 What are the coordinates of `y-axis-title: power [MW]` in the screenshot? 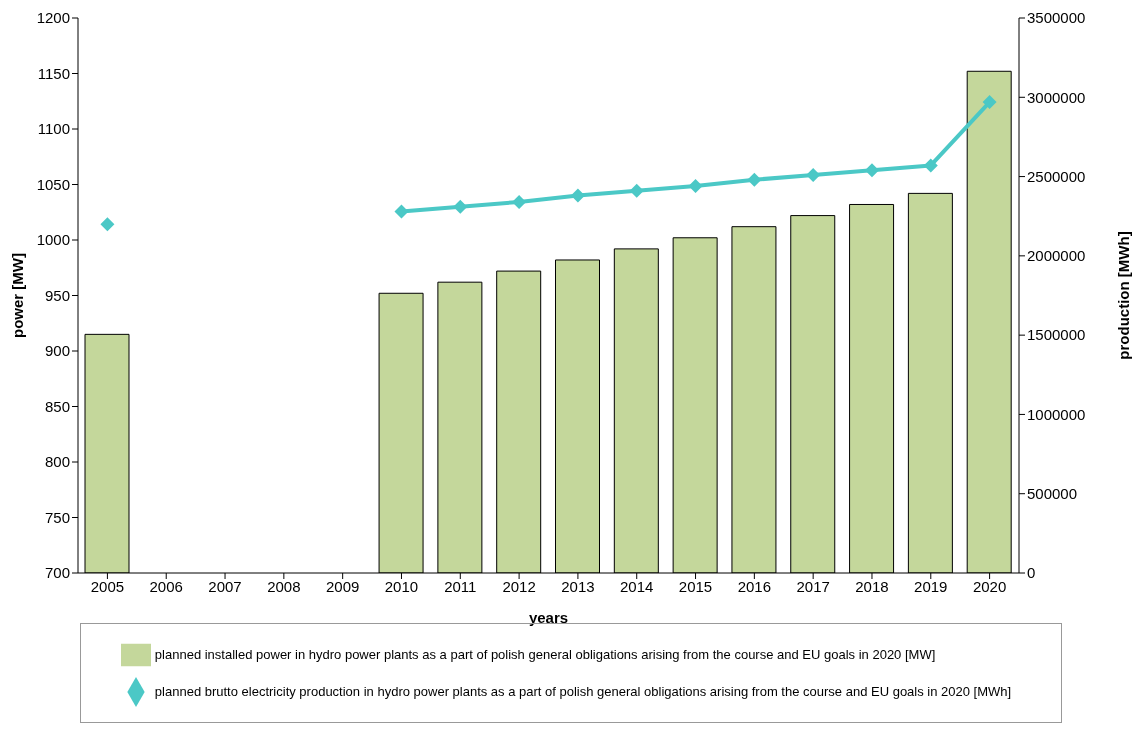 It's located at (18, 295).